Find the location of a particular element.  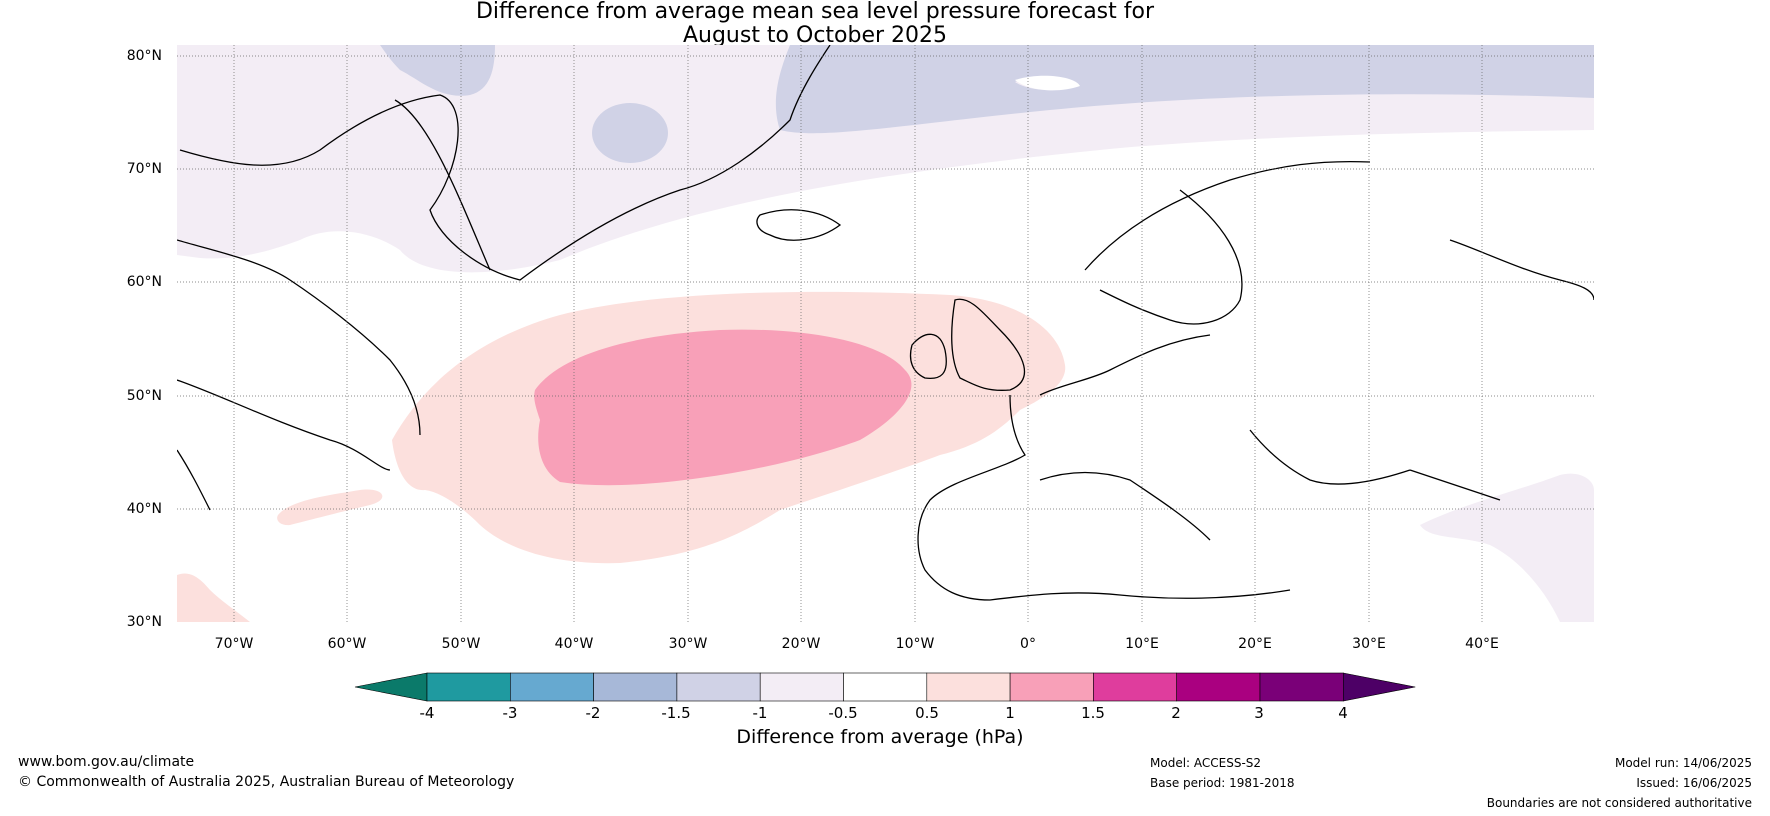

colorbar-tick: -0.5 is located at coordinates (843, 713).